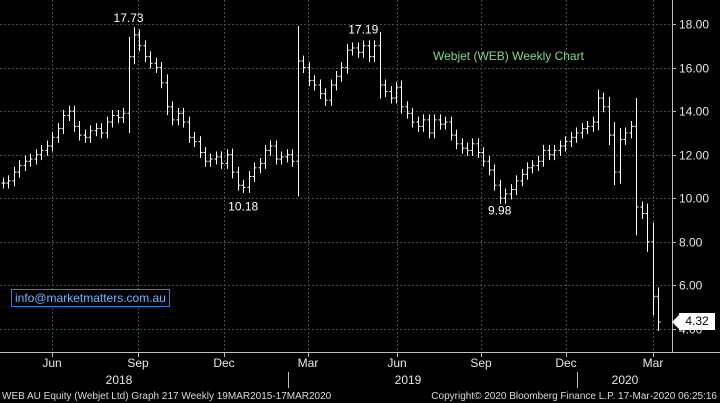 Image resolution: width=720 pixels, height=403 pixels. Describe the element at coordinates (90, 298) in the screenshot. I see `watermark-email: info@marketmatters.com.au` at that location.